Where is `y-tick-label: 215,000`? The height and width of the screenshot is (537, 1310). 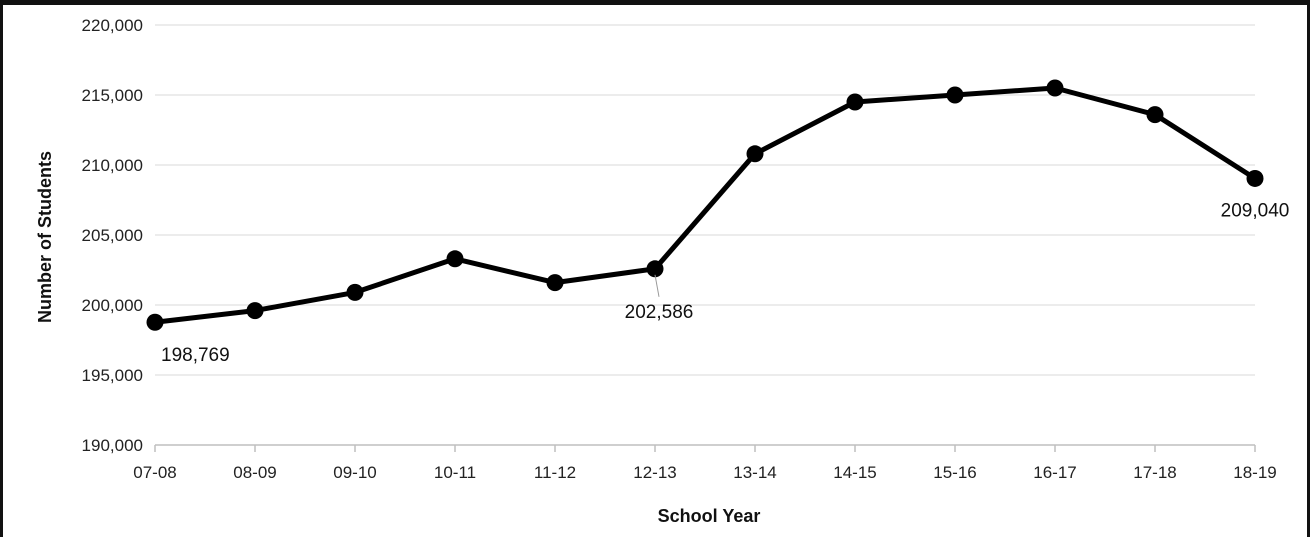 y-tick-label: 215,000 is located at coordinates (112, 95).